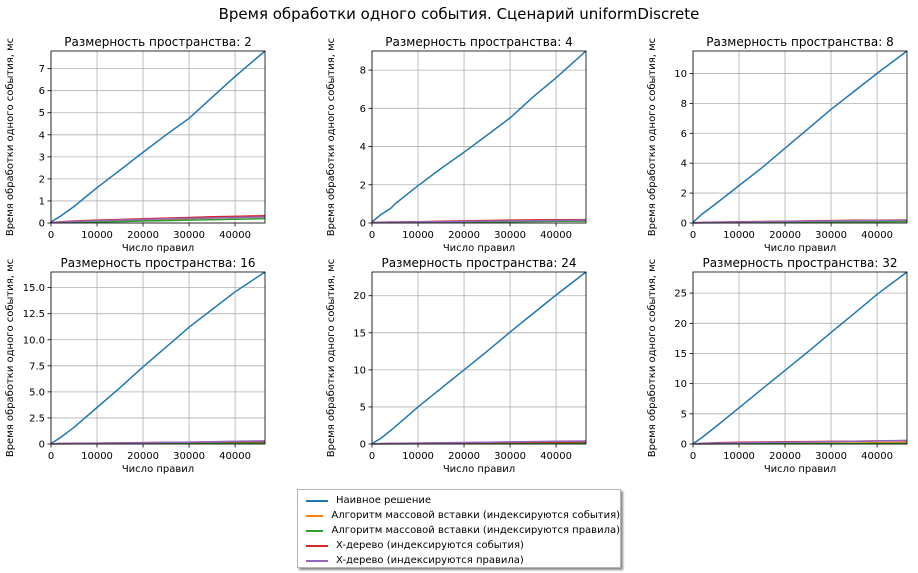 Image resolution: width=918 pixels, height=573 pixels. I want to click on y-tick-label: 7.5, so click(37, 366).